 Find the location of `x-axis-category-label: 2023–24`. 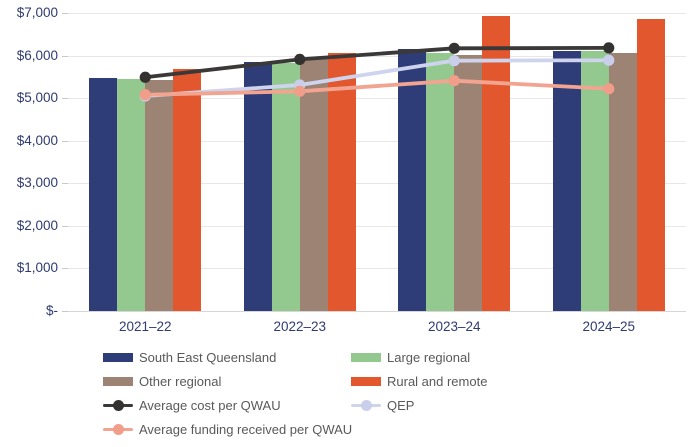

x-axis-category-label: 2023–24 is located at coordinates (454, 326).